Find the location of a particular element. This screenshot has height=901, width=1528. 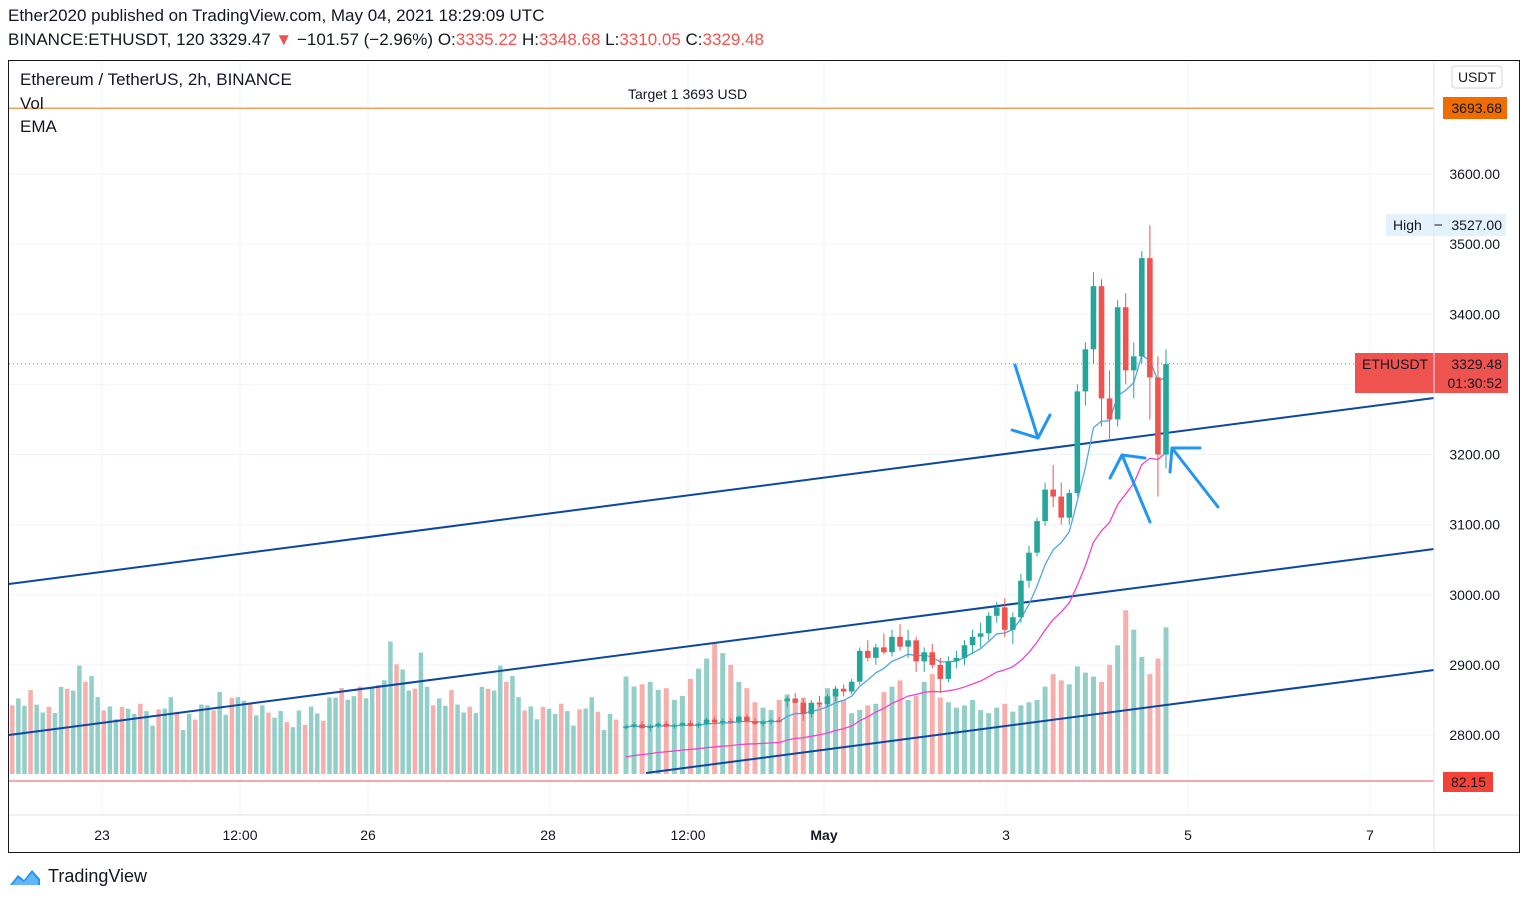

down-triangle-icon: ▼ is located at coordinates (284, 39).